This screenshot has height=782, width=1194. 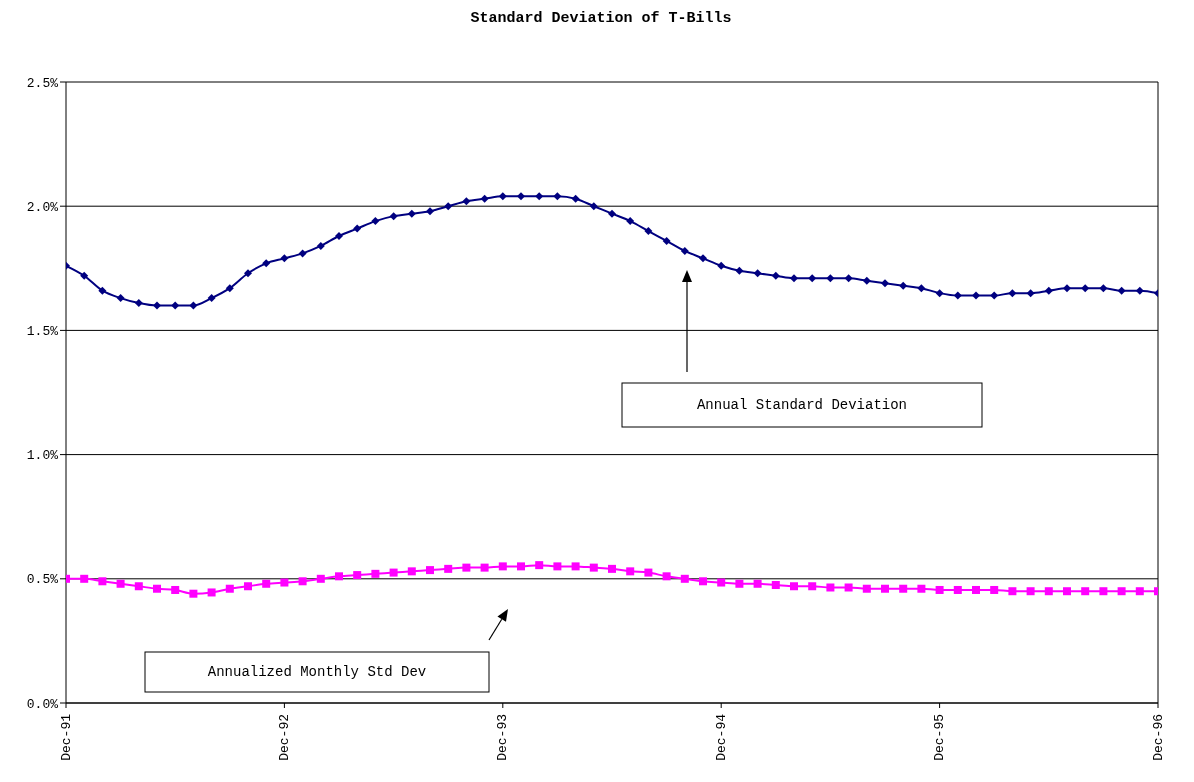 What do you see at coordinates (317, 672) in the screenshot?
I see `annotation: Annualized Monthly Std Dev` at bounding box center [317, 672].